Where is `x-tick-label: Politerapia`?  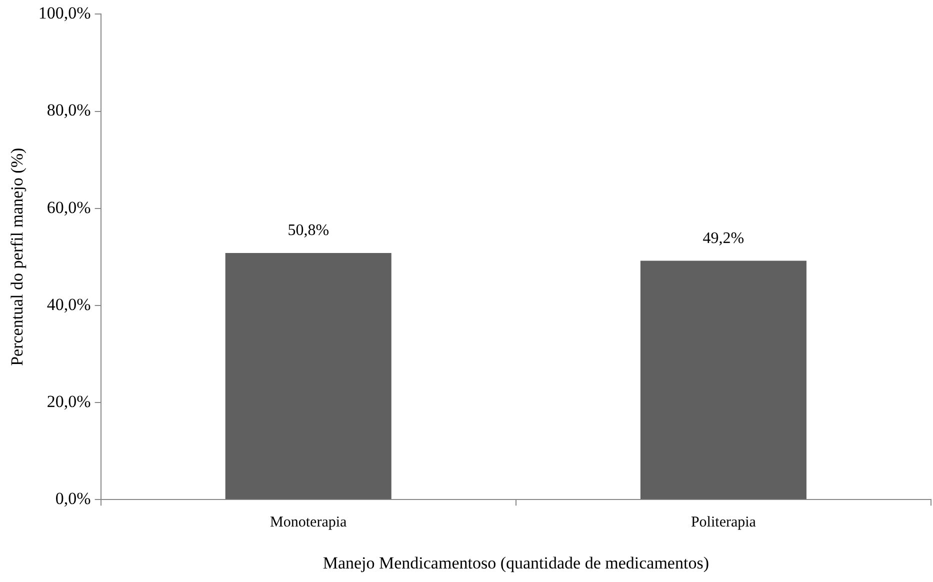
x-tick-label: Politerapia is located at coordinates (723, 522).